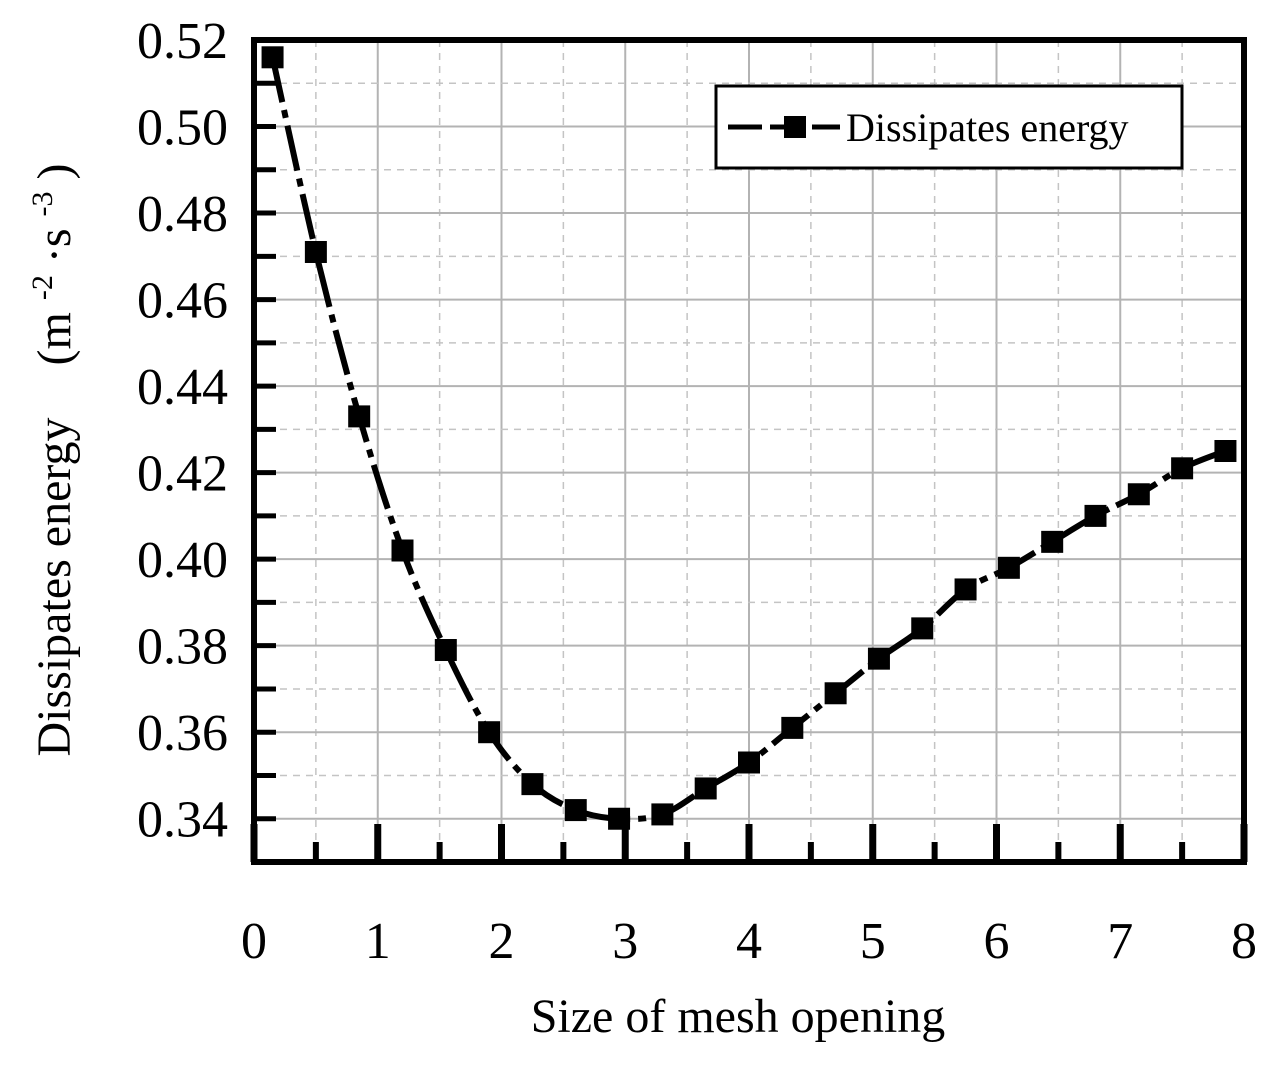 The width and height of the screenshot is (1266, 1066). Describe the element at coordinates (182, 560) in the screenshot. I see `y-tick-label: 0.40` at that location.